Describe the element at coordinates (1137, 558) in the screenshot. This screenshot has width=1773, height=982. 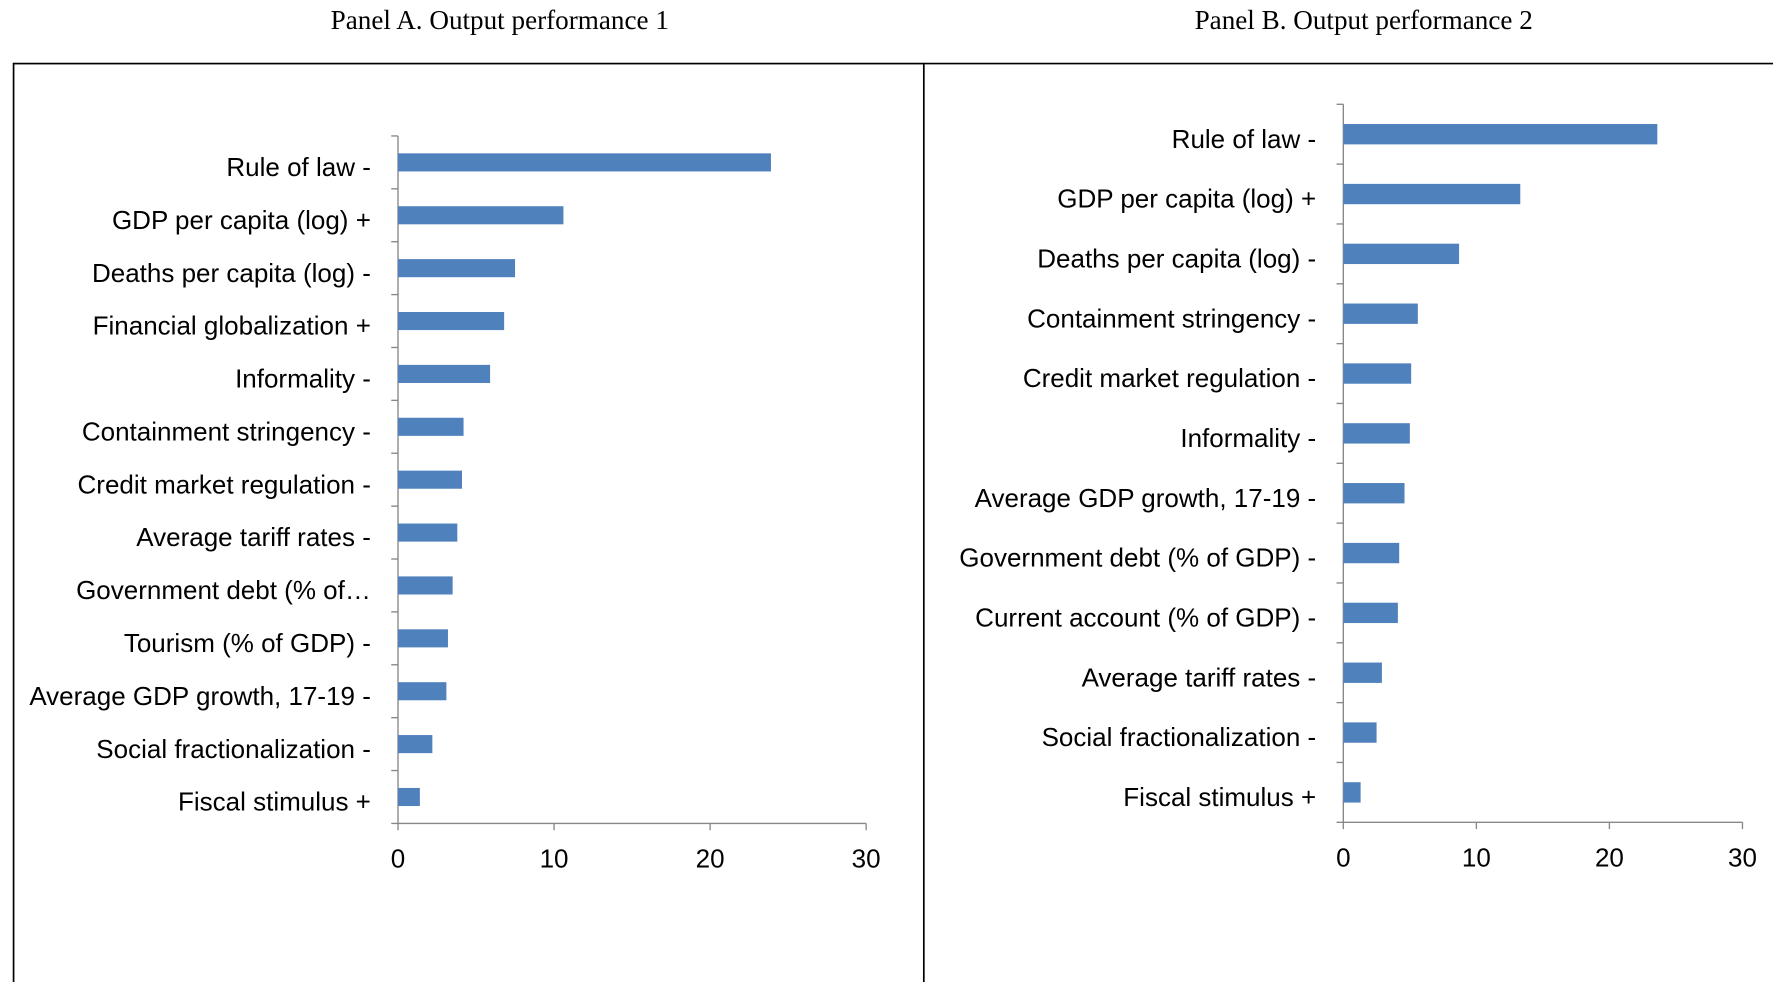
I see `category-label: Government debt (% of GDP) -` at that location.